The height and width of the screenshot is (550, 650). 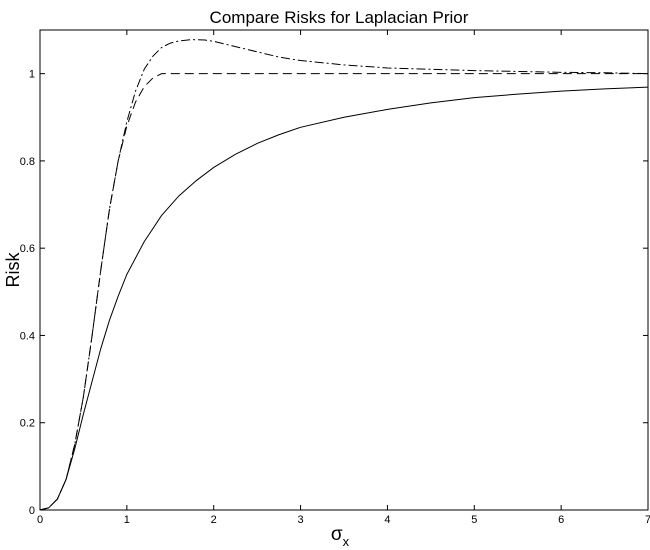 I want to click on y-tick-label-0.2: 0.2, so click(x=27, y=424).